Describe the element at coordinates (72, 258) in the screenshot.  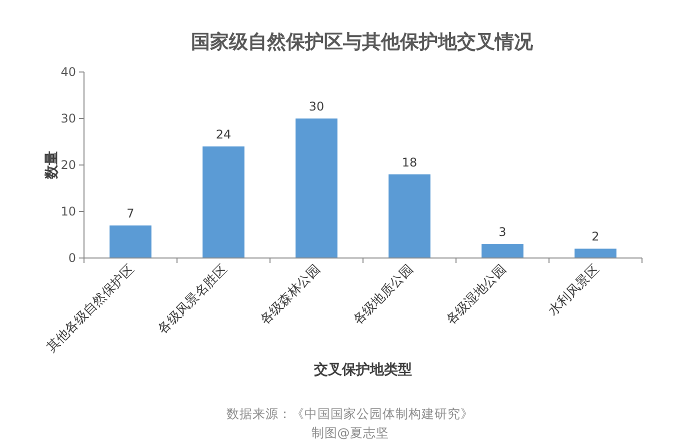
I see `y-tick-label: 0` at that location.